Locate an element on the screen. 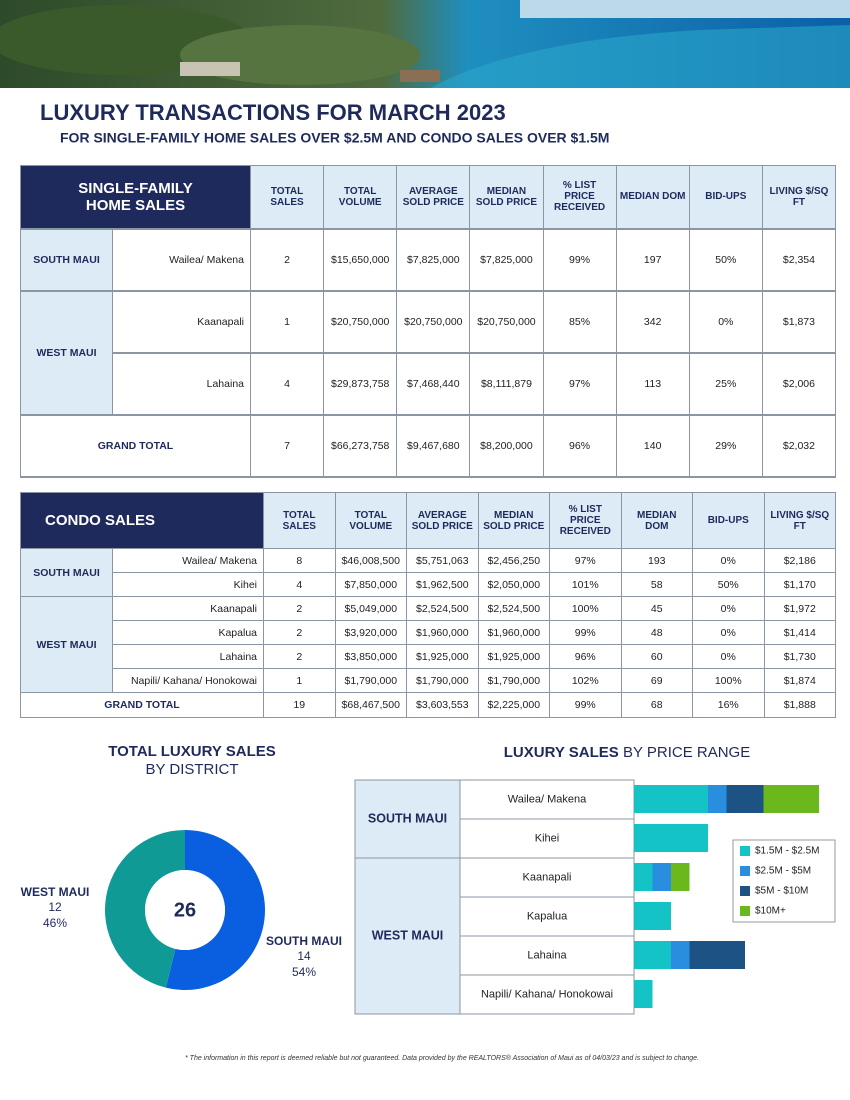 This screenshot has height=1100, width=850. bar-title: LUXURY SALES BY PRICE RANGE is located at coordinates (627, 752).